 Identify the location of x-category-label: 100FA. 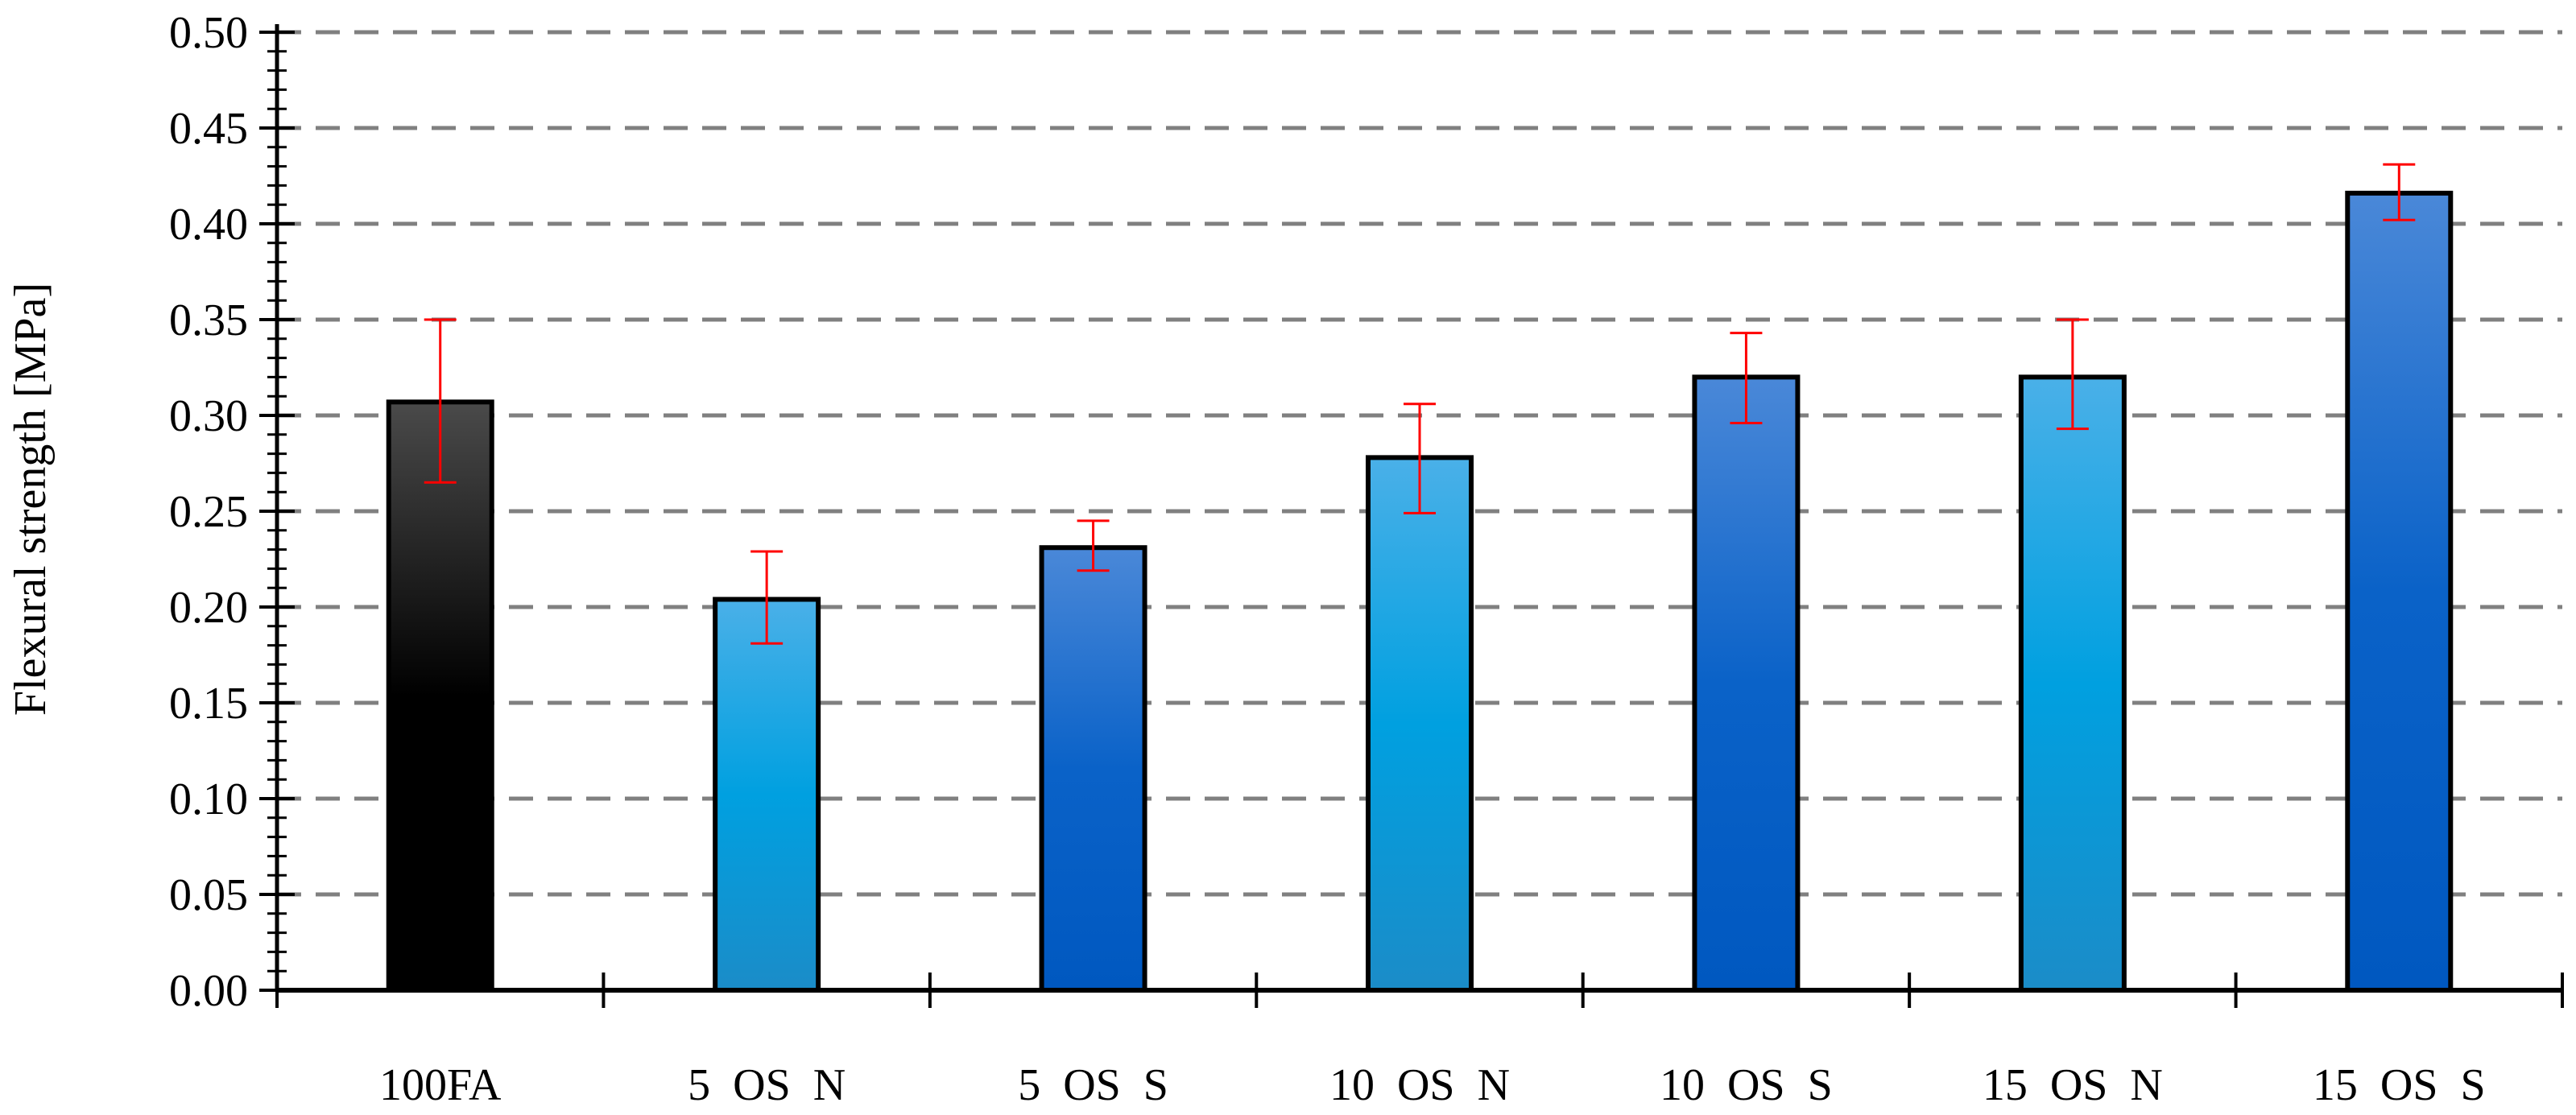
(441, 1085).